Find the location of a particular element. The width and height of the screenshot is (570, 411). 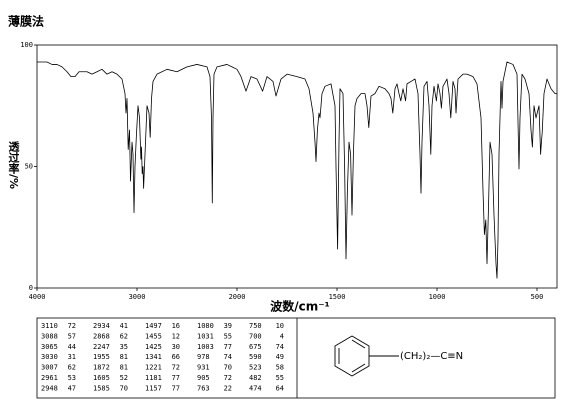

peak-transmittance: 41 is located at coordinates (124, 326).